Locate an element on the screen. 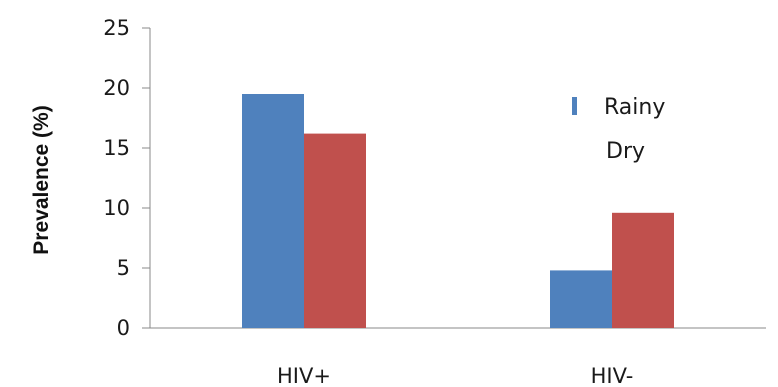 This screenshot has width=778, height=387. legend-swatch-dry is located at coordinates (574, 150).